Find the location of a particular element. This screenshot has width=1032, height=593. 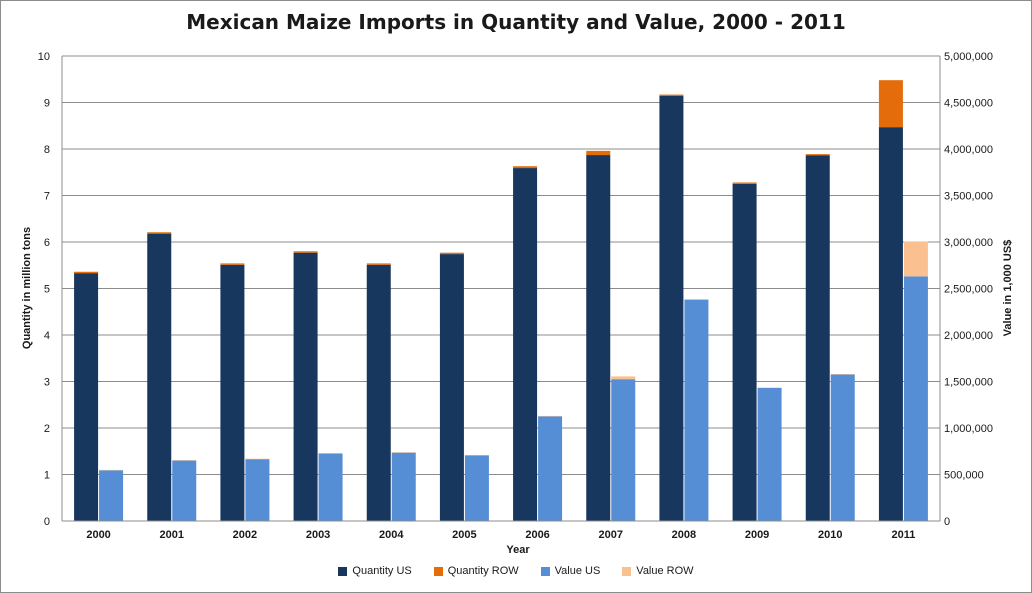

y-right-tick-label: 2,500,000 is located at coordinates (968, 290).